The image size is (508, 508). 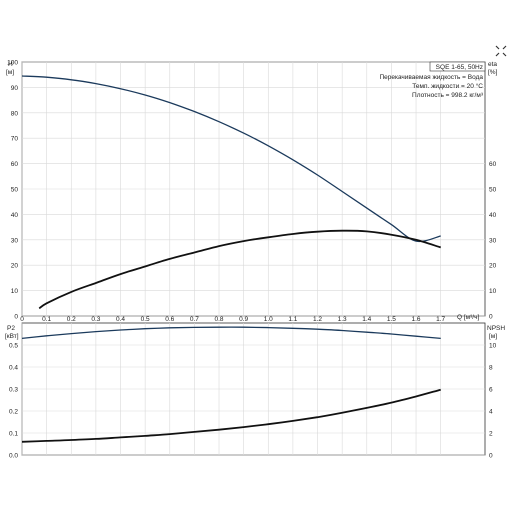 I want to click on power-tick-label: 0.2, so click(x=13, y=412).